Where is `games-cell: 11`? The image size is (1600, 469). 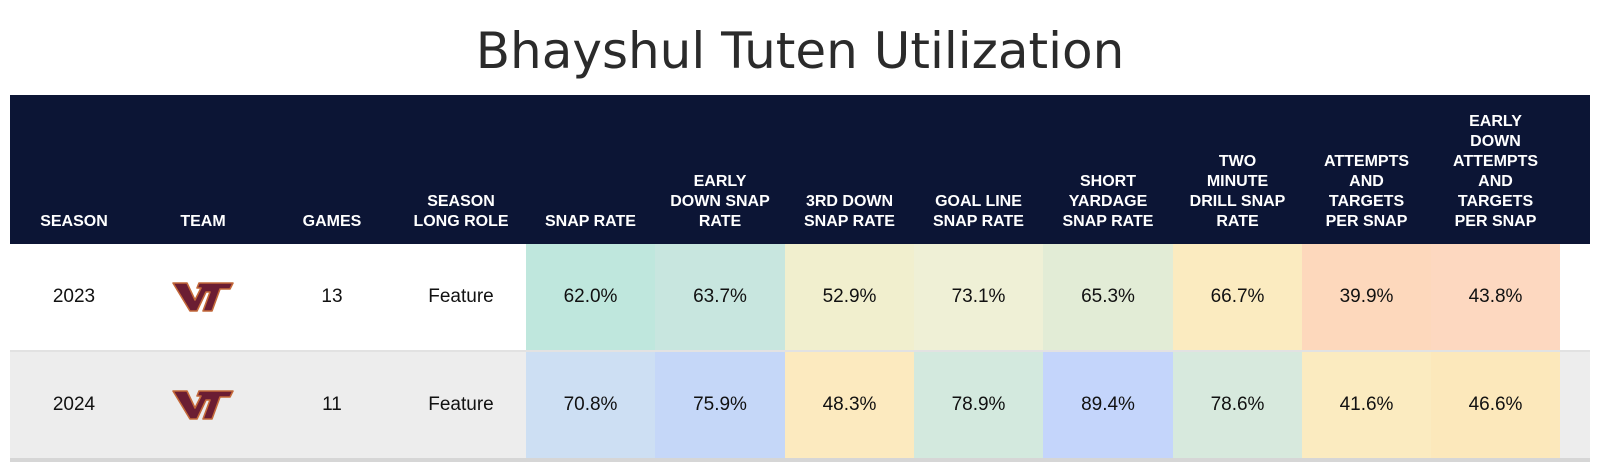
games-cell: 11 is located at coordinates (332, 404).